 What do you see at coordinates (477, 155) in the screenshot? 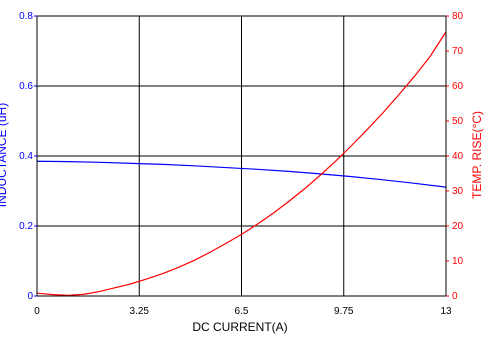
I see `right-y-axis-label: TEMP. RISE(°C)` at bounding box center [477, 155].